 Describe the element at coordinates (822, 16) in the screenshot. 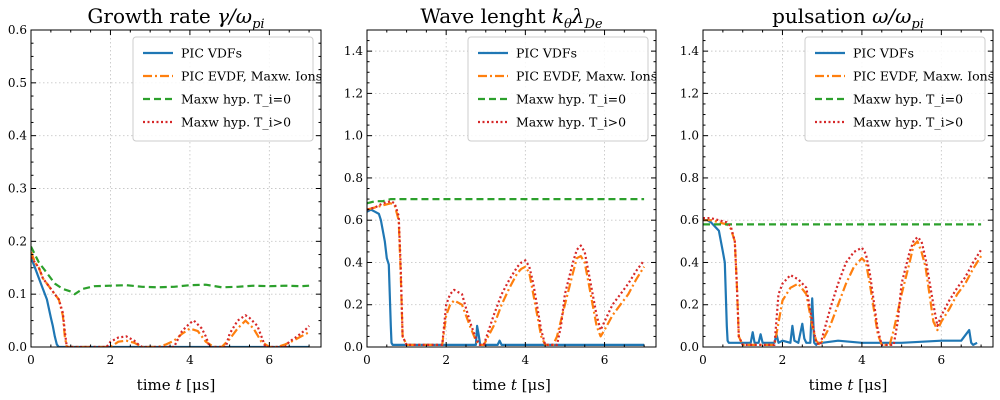

I see `chart-title-text: pulsation` at that location.